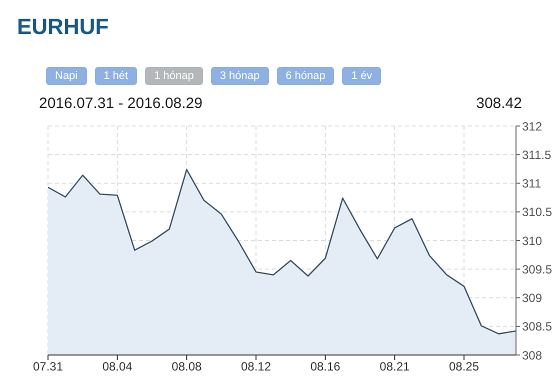  Describe the element at coordinates (537, 327) in the screenshot. I see `y-tick-label: 308.5` at that location.